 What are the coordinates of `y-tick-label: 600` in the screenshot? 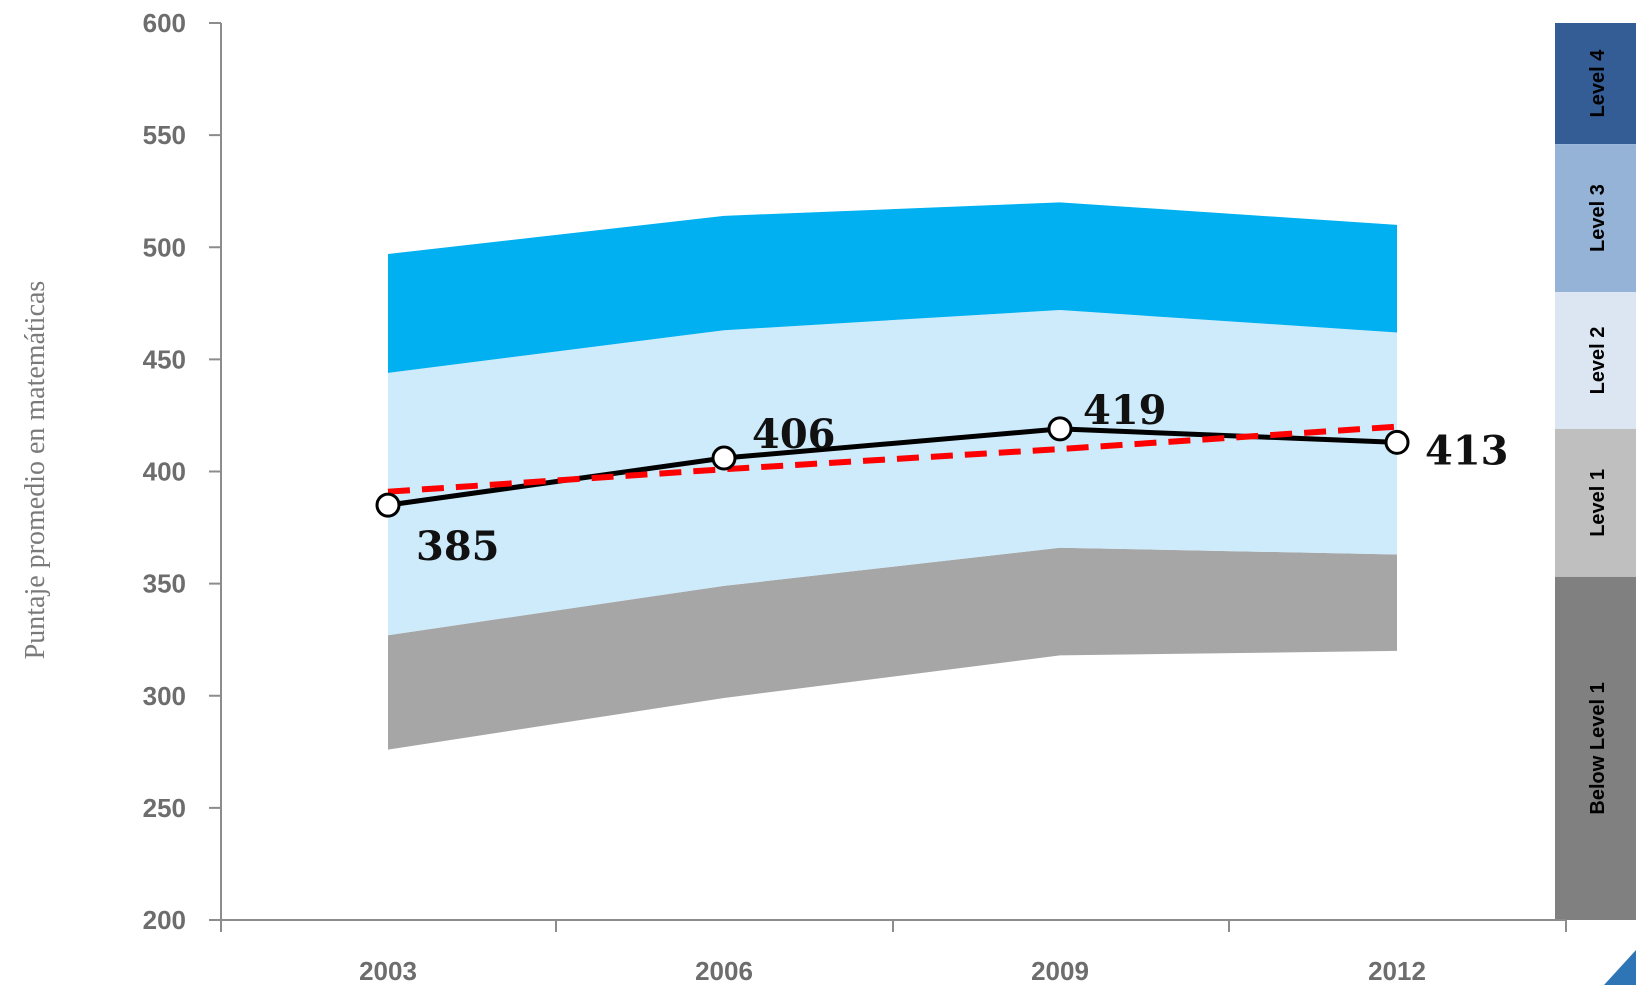 It's located at (164, 23).